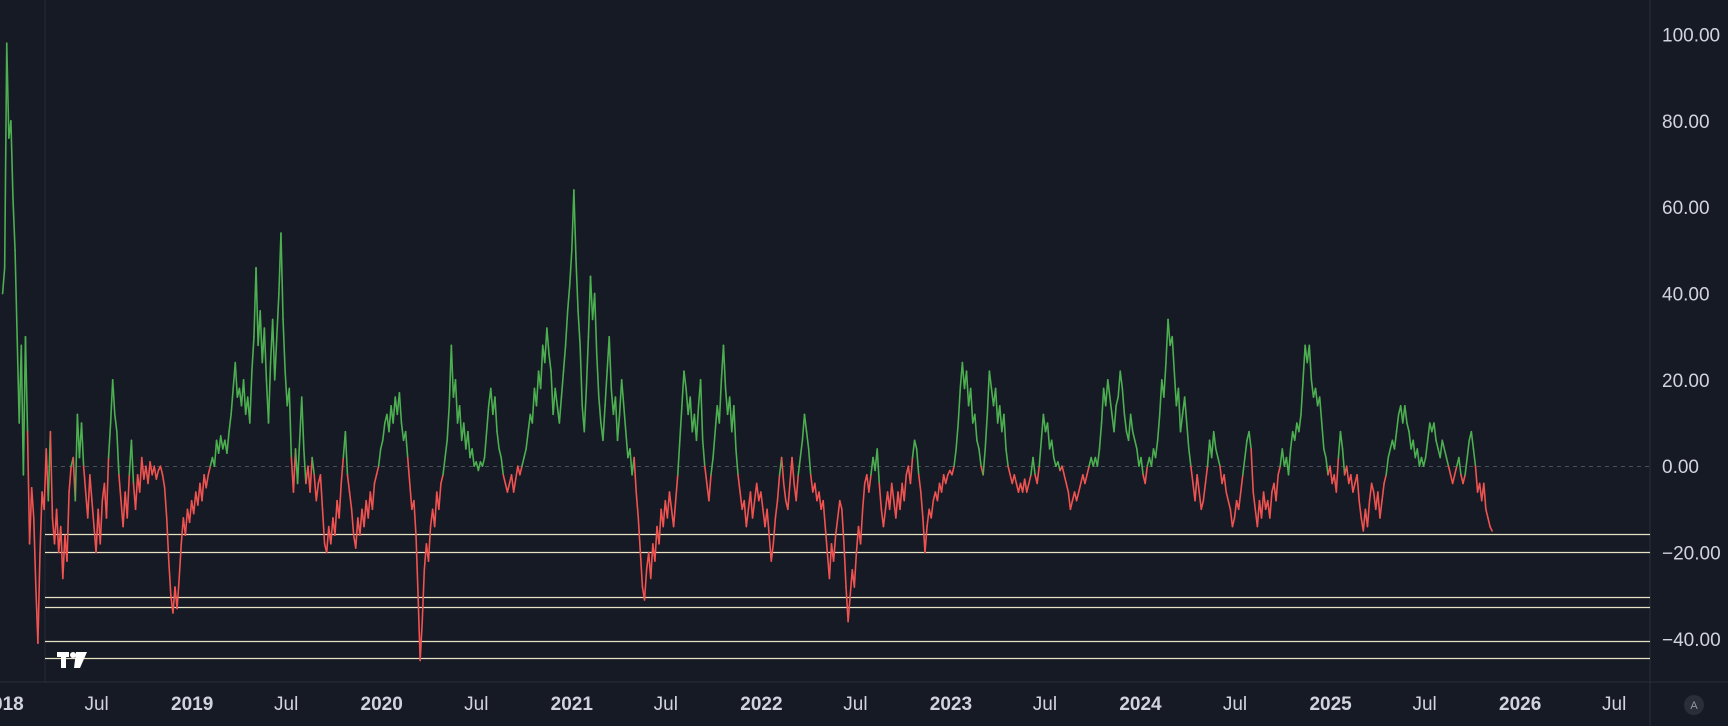  What do you see at coordinates (72, 660) in the screenshot?
I see `tradingview-logo-icon` at bounding box center [72, 660].